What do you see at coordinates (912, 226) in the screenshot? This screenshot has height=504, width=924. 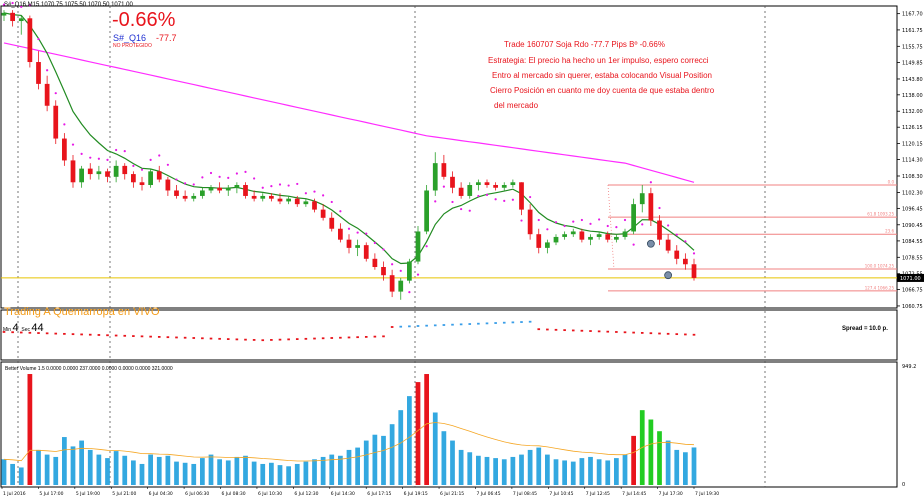 I see `price-tick-label: 1090.45` at bounding box center [912, 226].